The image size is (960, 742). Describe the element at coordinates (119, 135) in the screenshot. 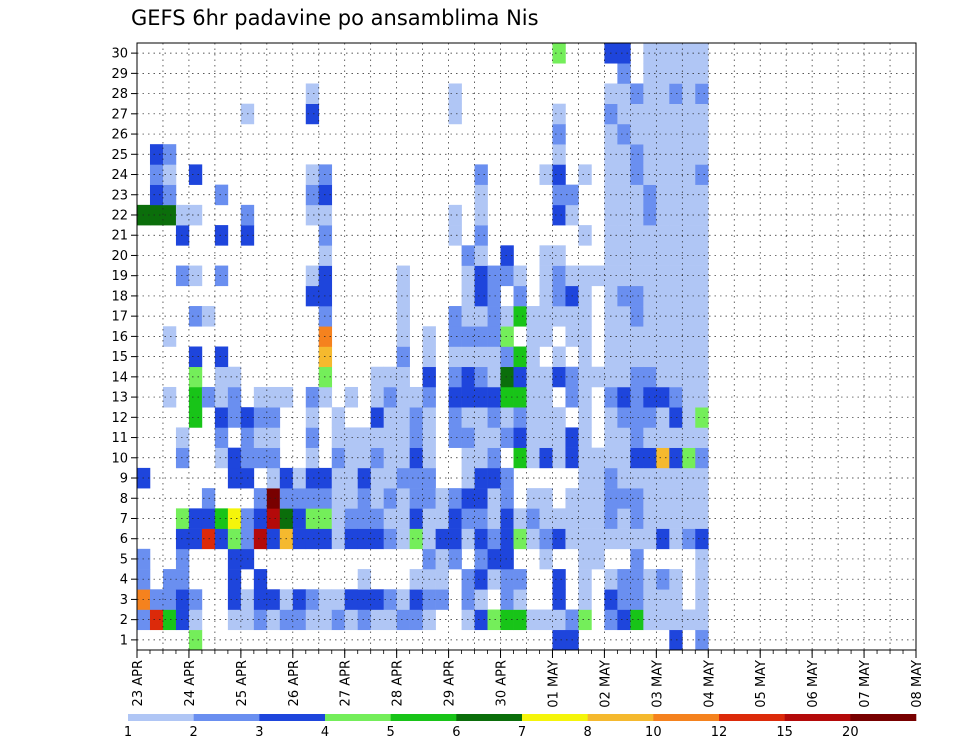

I see `y-tick-label: 26` at that location.